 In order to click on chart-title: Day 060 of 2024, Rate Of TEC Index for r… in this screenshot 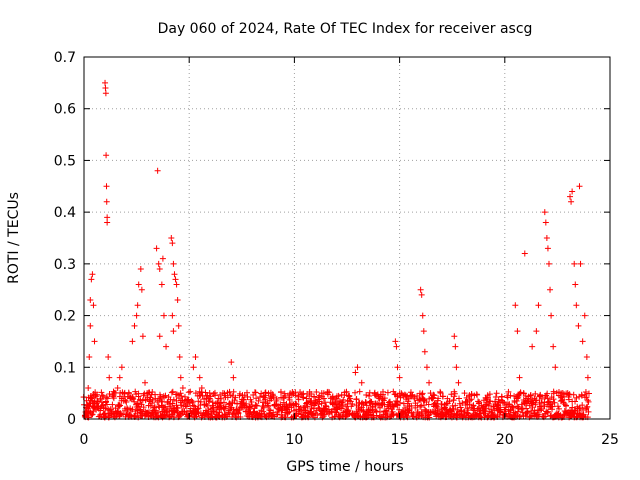, I will do `click(345, 29)`.